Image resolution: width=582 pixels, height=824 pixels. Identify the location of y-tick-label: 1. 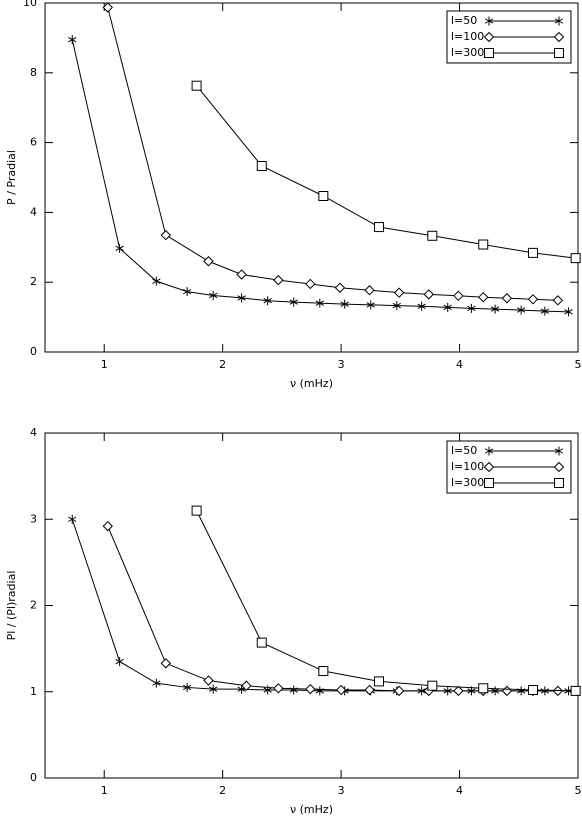
(33, 691).